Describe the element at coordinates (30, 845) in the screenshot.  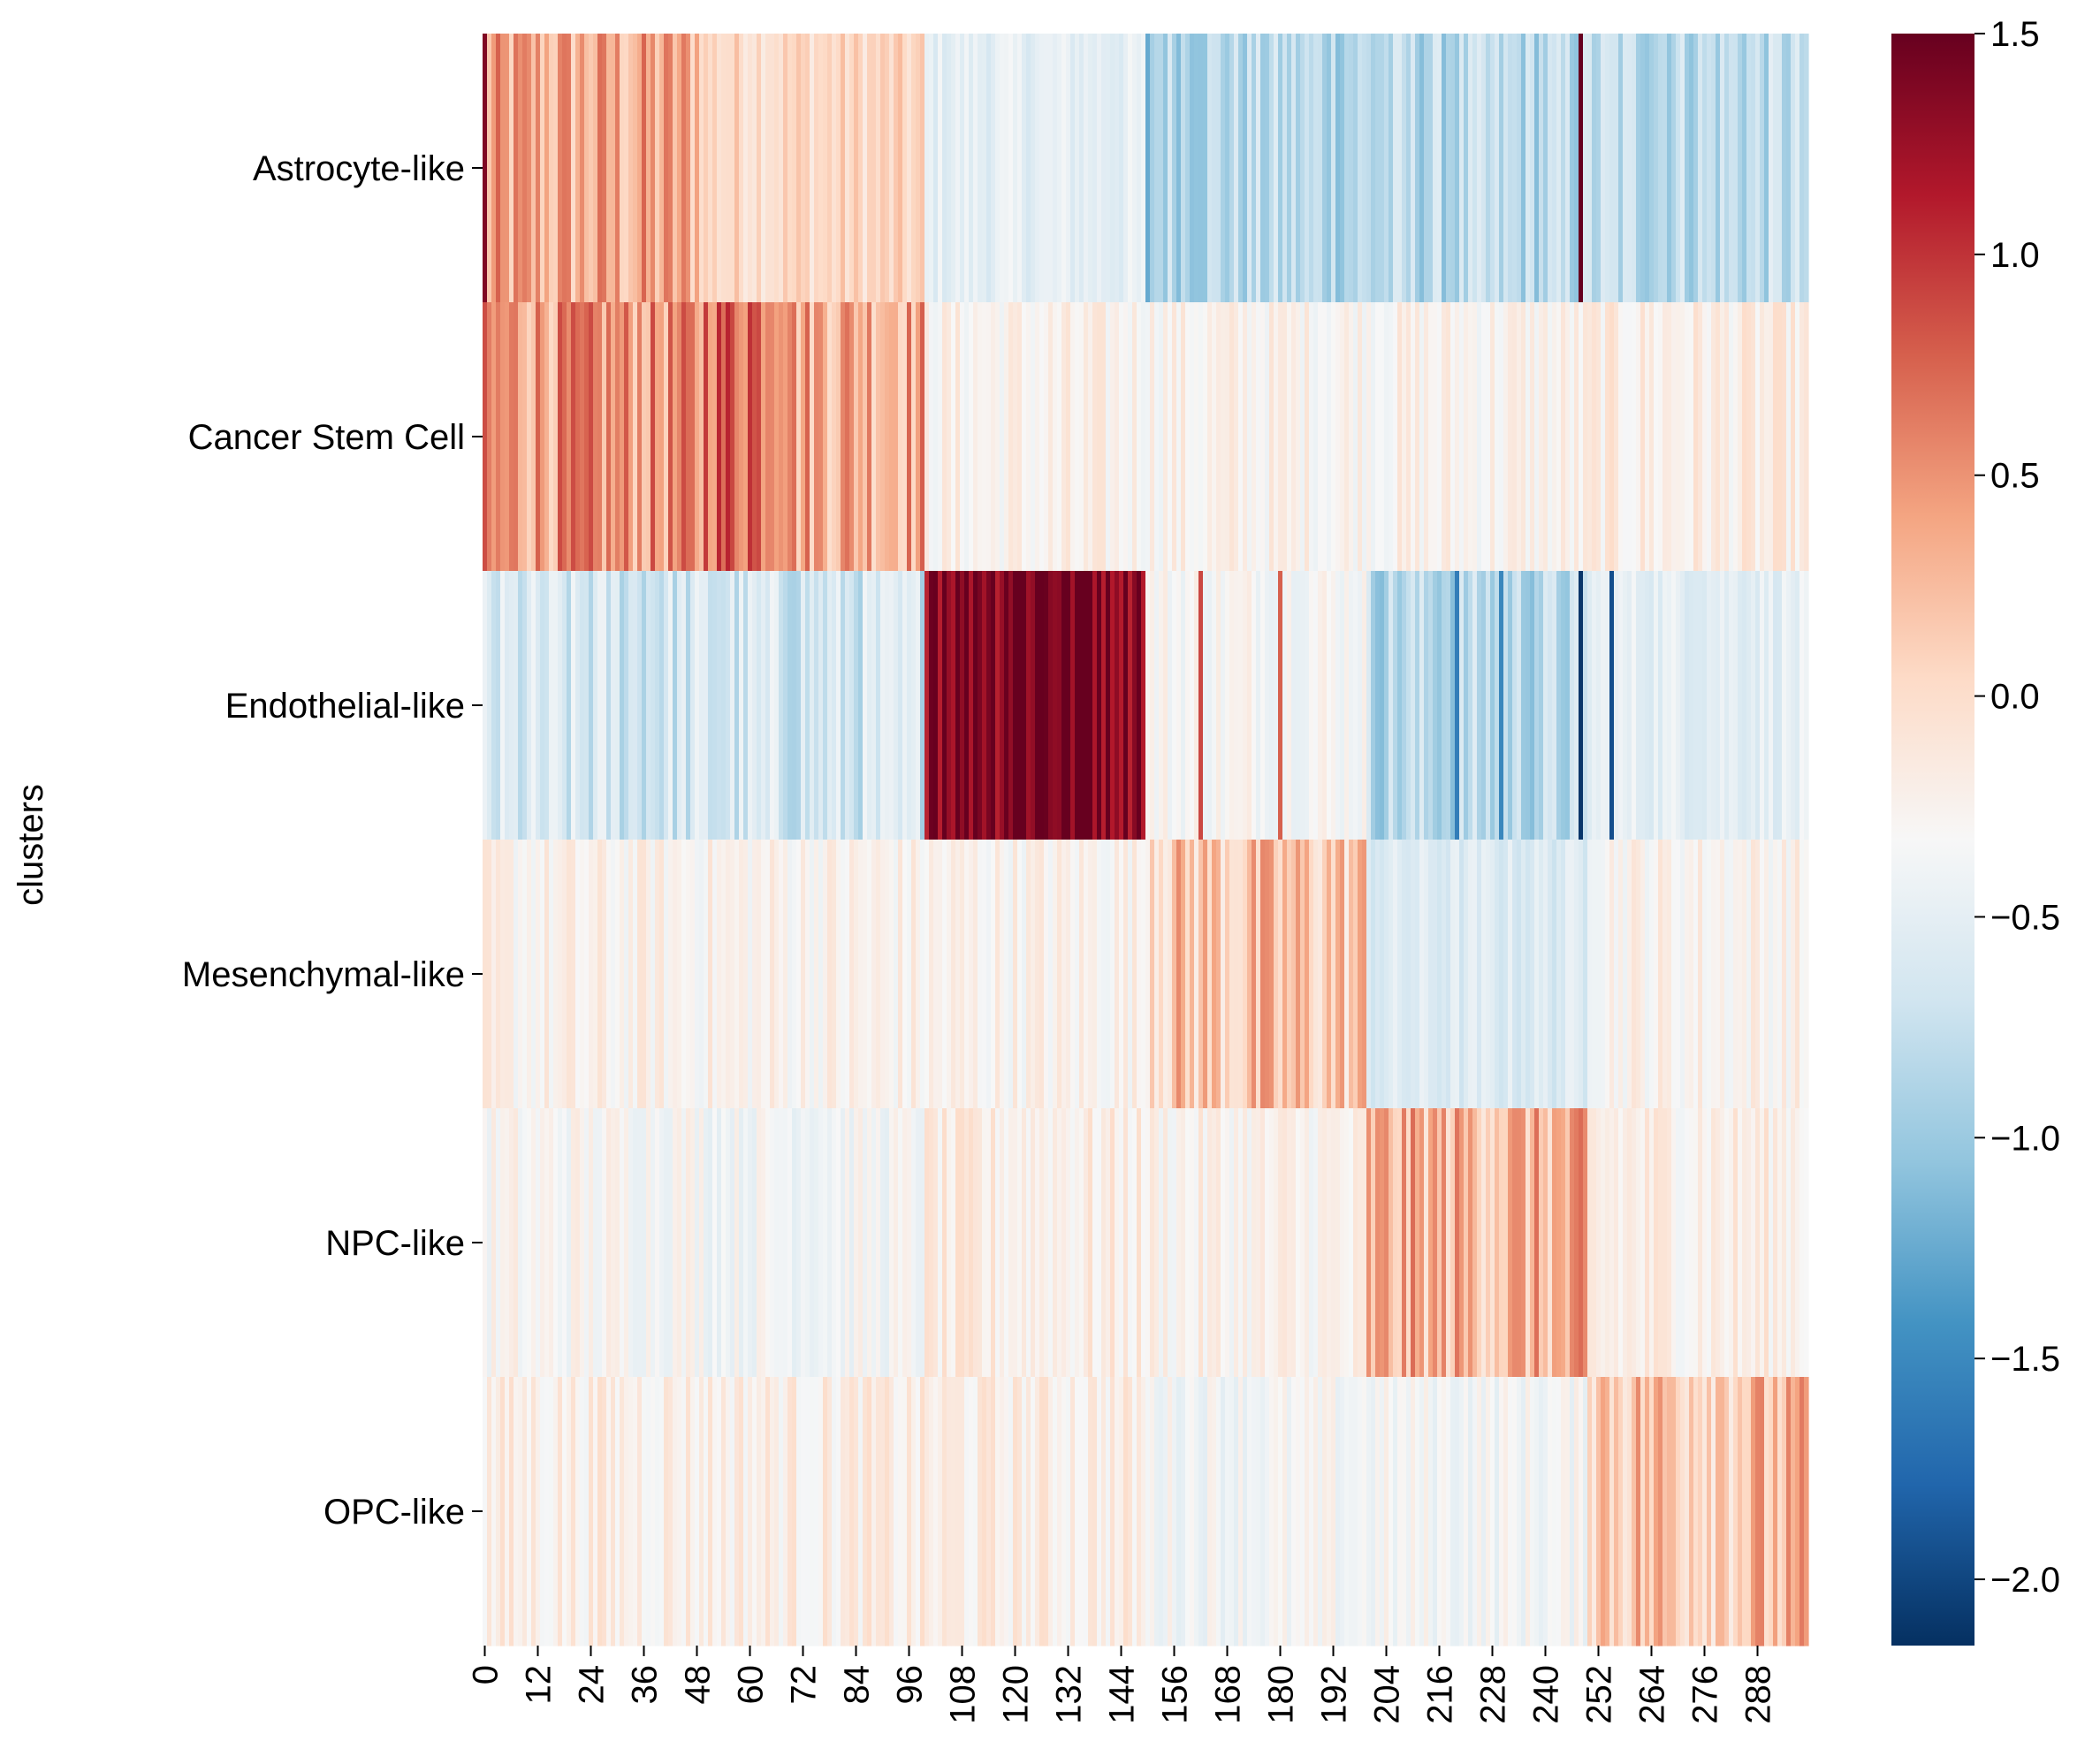
I see `y-axis-label: clusters` at that location.